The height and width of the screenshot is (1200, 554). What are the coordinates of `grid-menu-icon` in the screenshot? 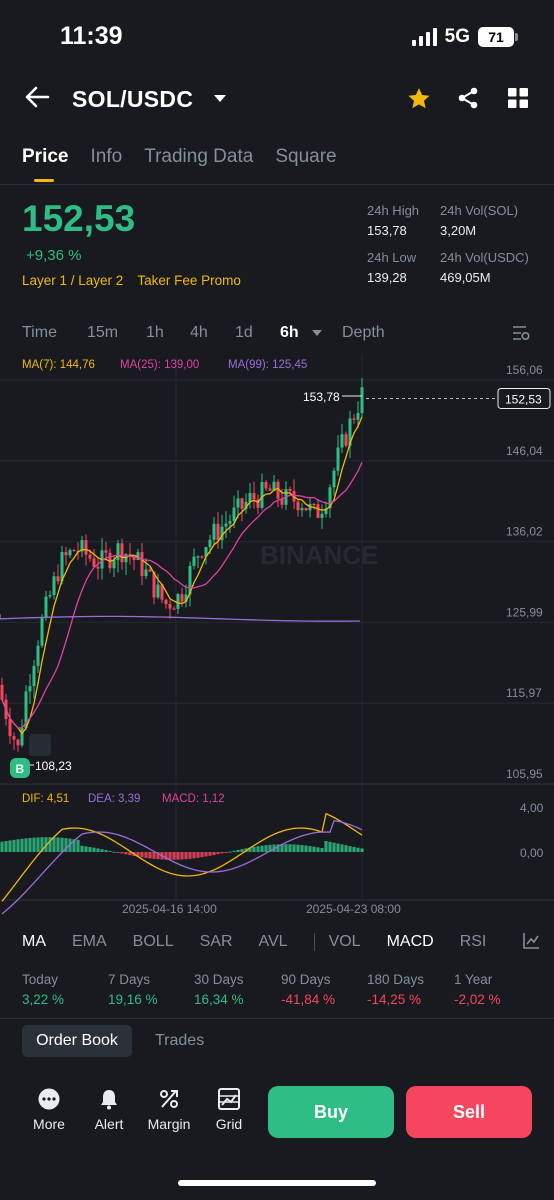 It's located at (518, 98).